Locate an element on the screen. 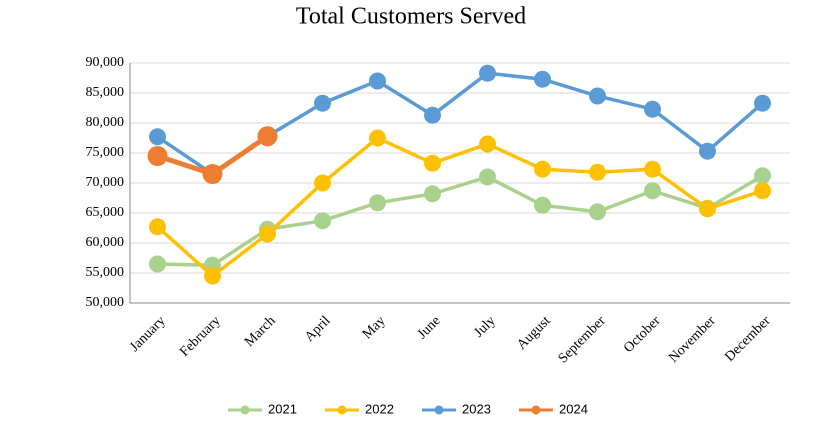 This screenshot has width=822, height=424. x-tick-label: April is located at coordinates (318, 329).